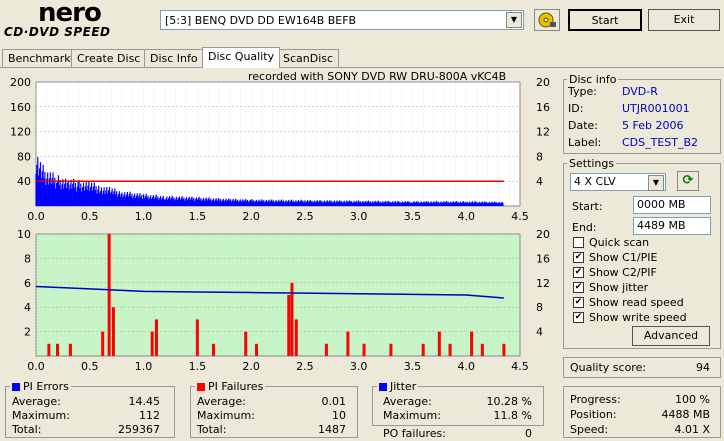 This screenshot has height=441, width=724. I want to click on checkbox-label: Show read speed, so click(636, 302).